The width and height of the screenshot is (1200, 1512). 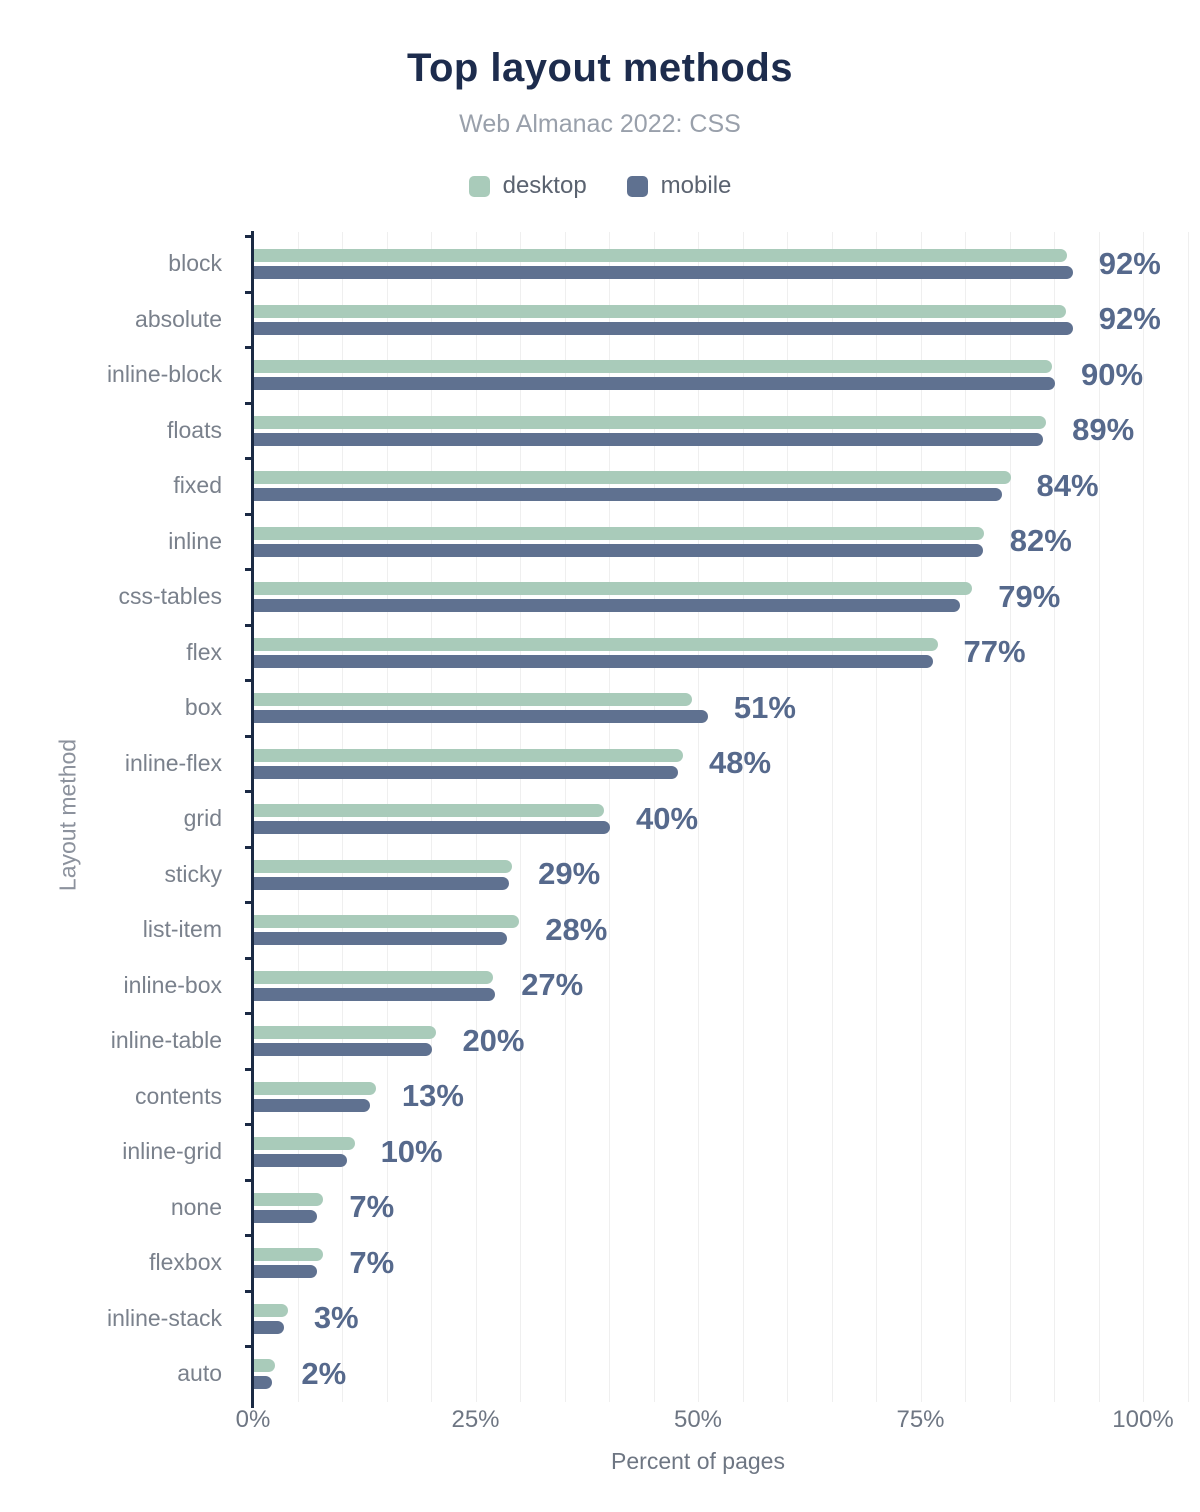 I want to click on chart-subtitle: Web Almanac 2022: CSS, so click(x=600, y=124).